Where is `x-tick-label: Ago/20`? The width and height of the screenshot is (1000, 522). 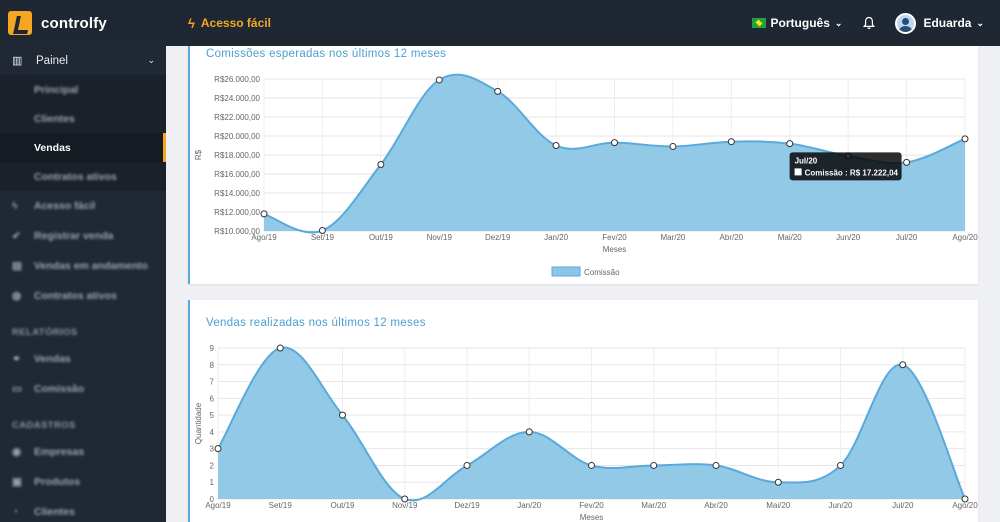 x-tick-label: Ago/20 is located at coordinates (965, 505).